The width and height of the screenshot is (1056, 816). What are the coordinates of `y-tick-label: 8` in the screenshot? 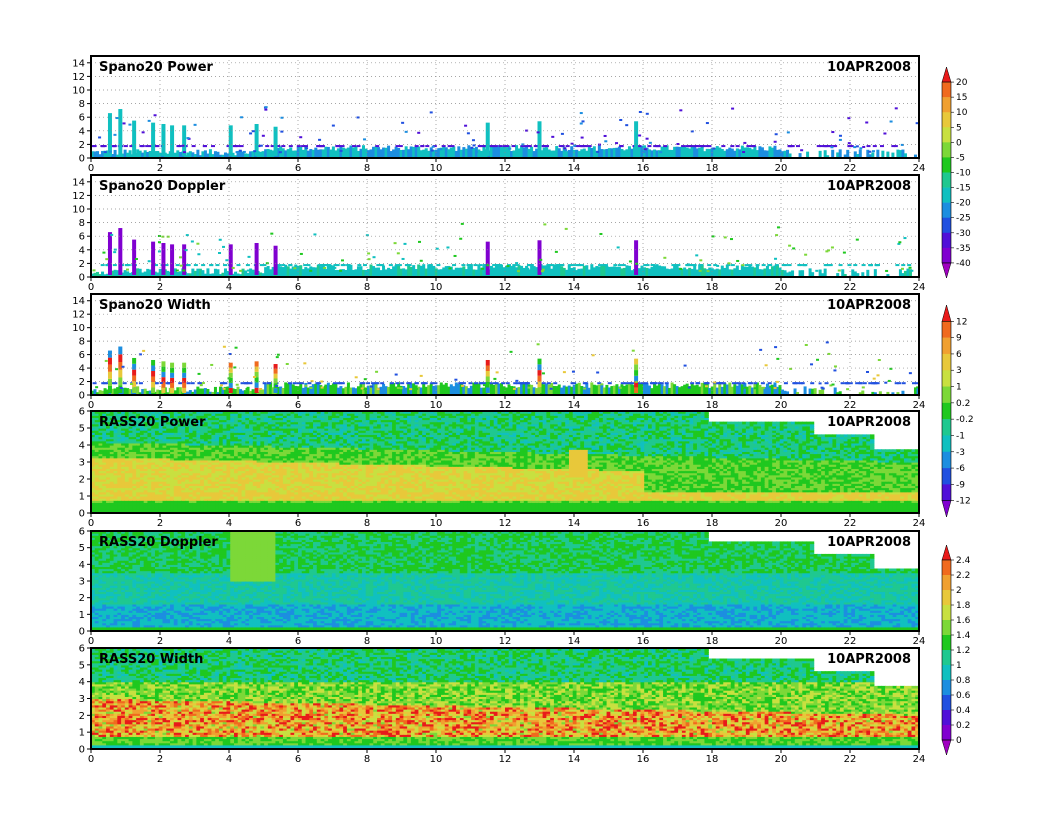 It's located at (82, 104).